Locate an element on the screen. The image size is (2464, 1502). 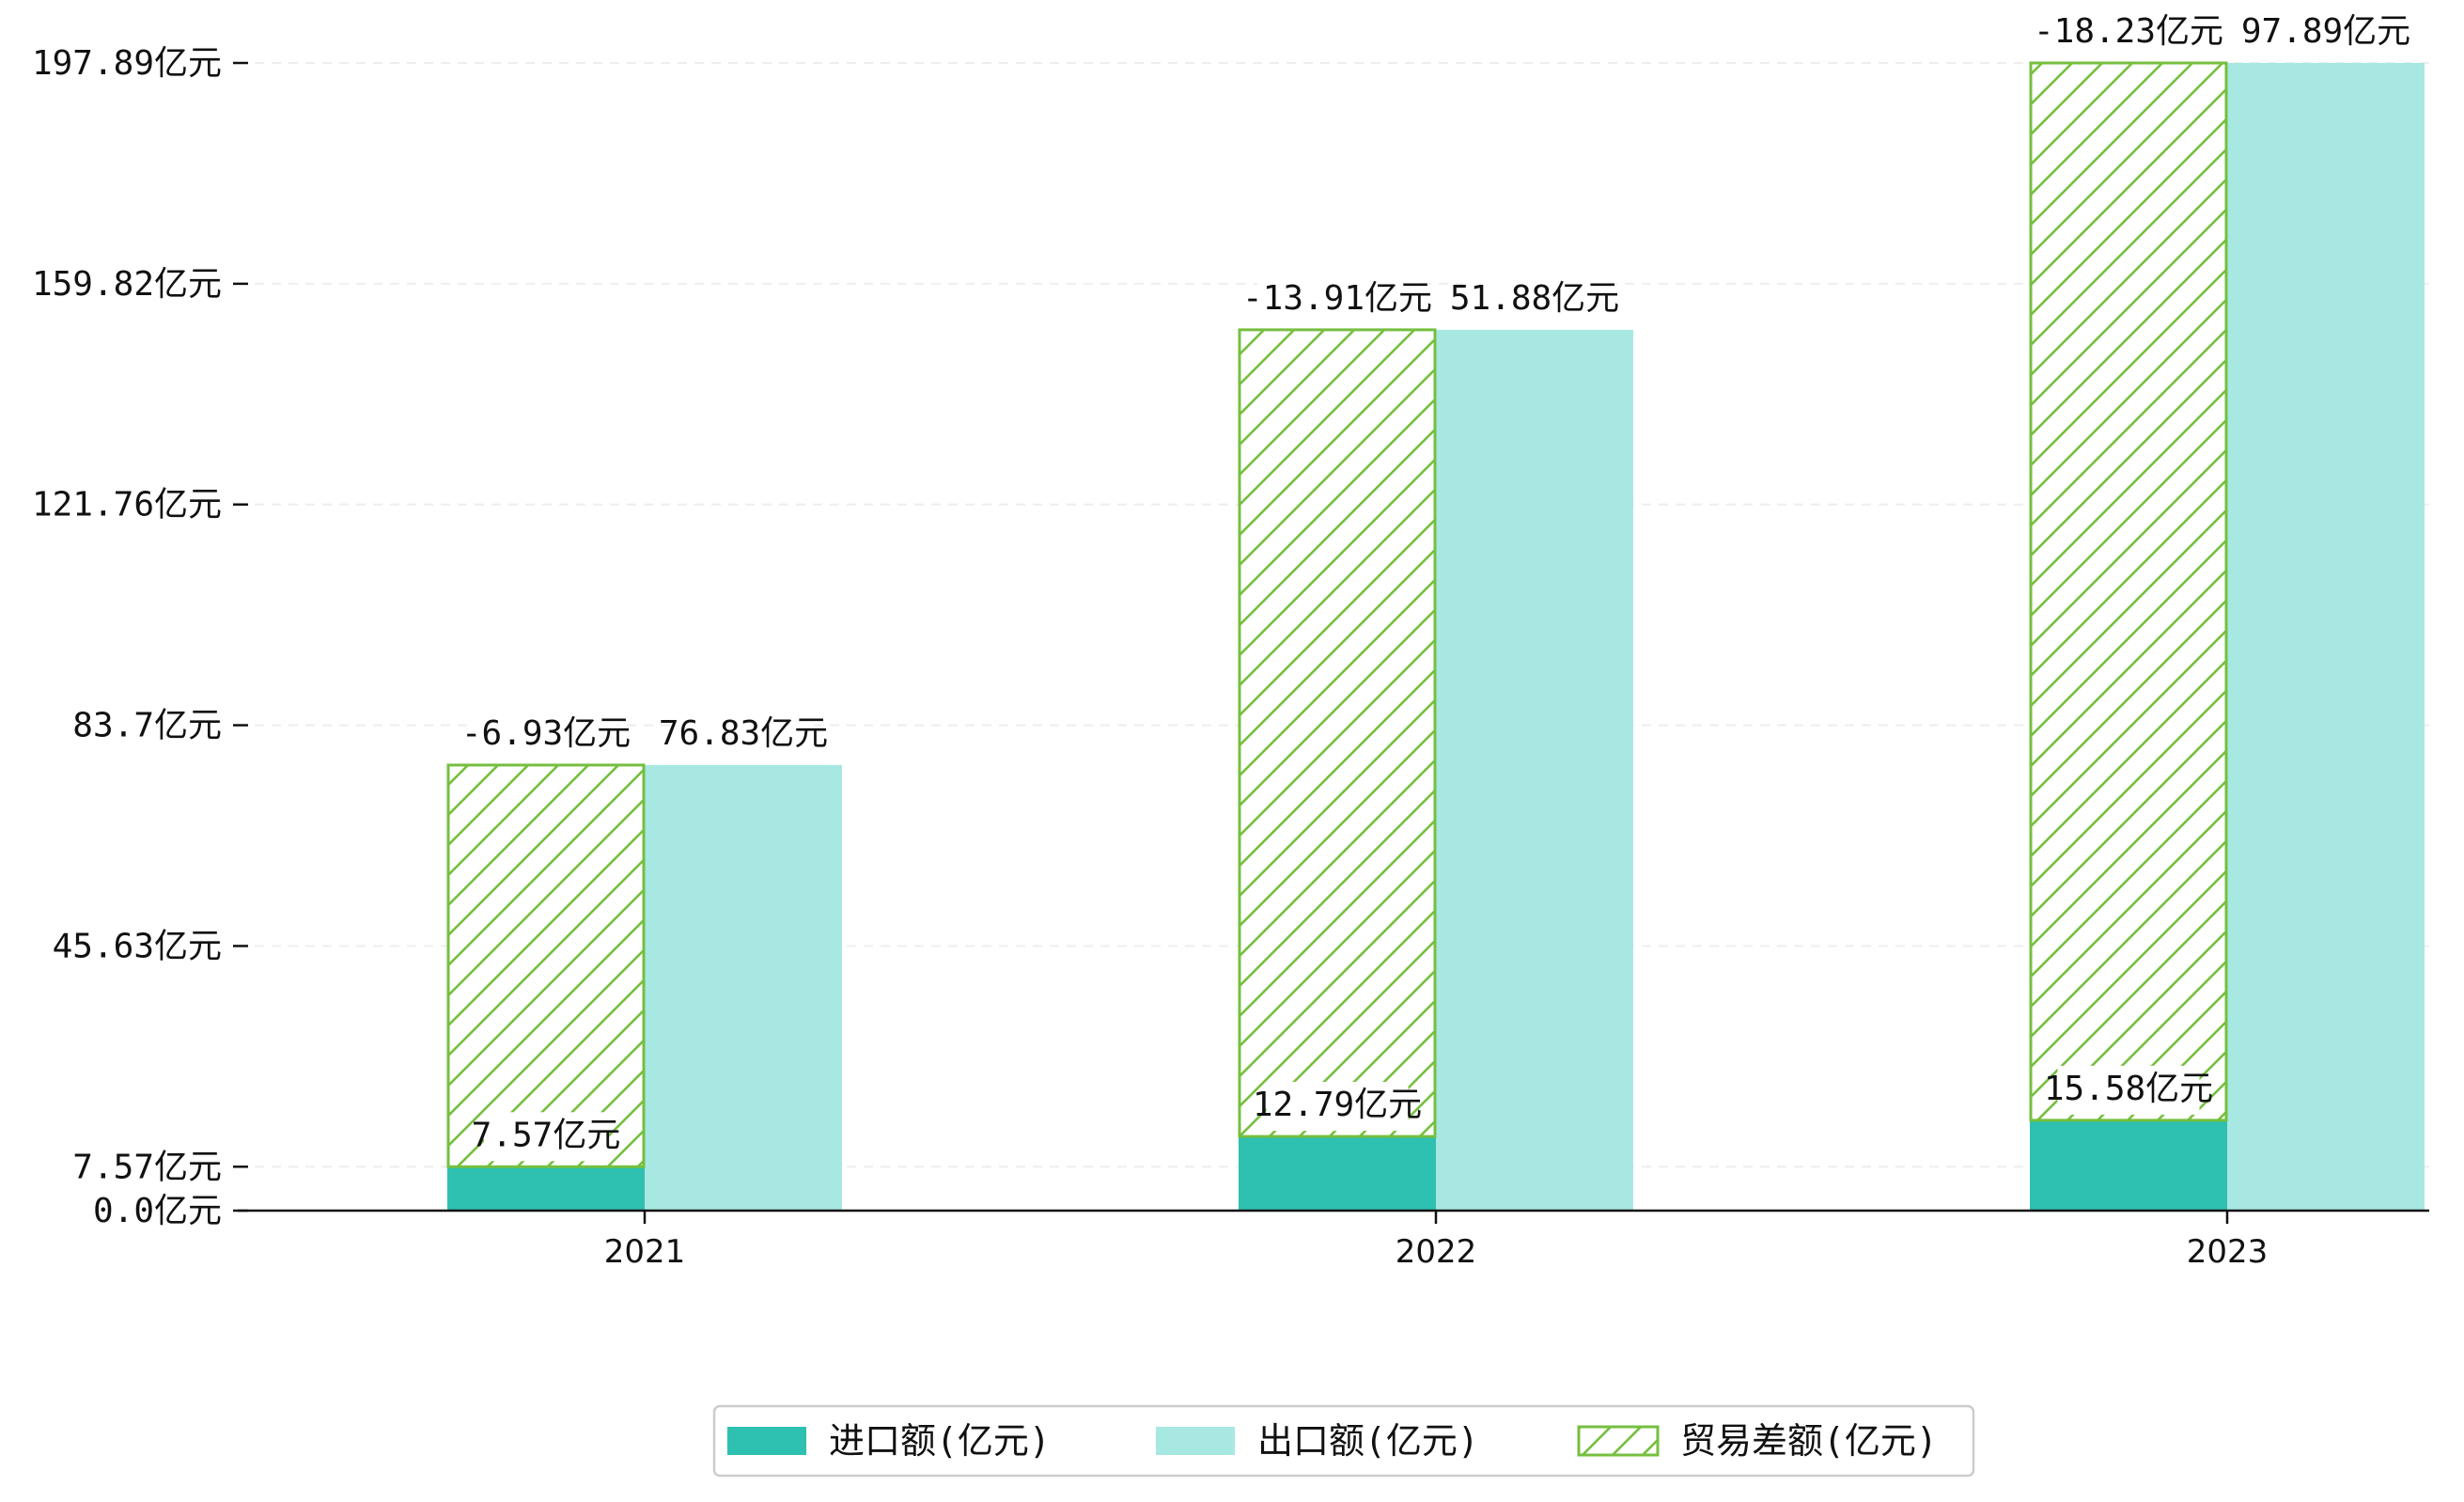
legend-box is located at coordinates (1343, 1441).